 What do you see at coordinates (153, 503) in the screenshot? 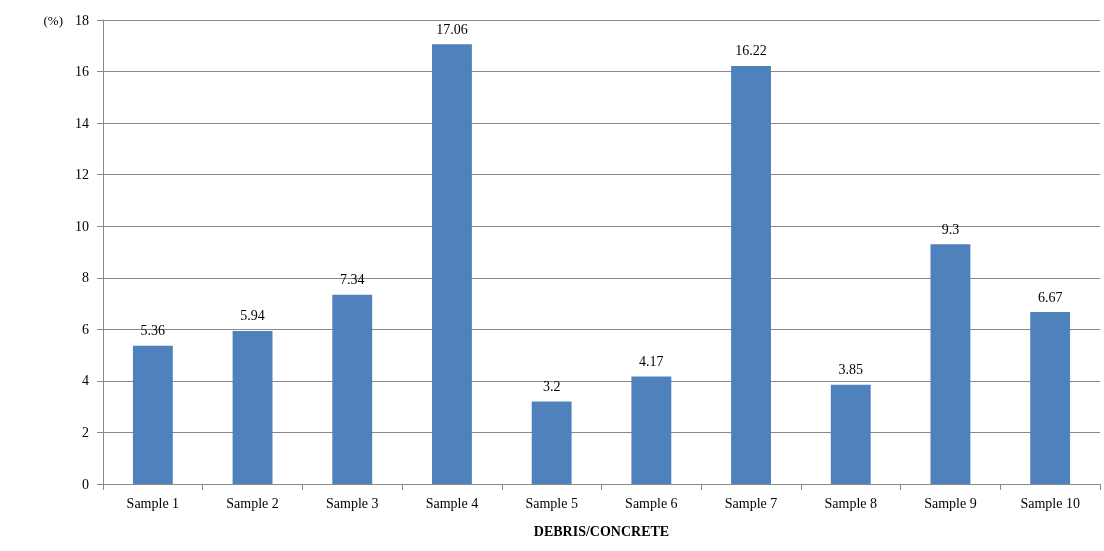
I see `x-tick-label: Sample 1` at bounding box center [153, 503].